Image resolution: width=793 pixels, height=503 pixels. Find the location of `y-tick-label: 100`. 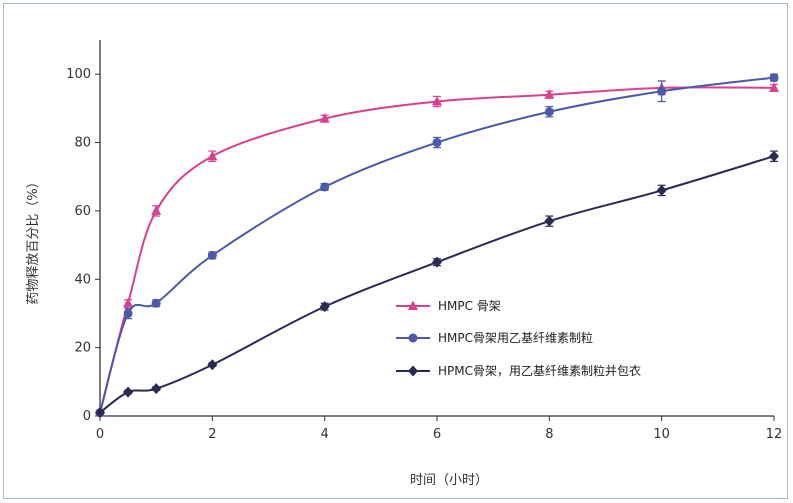

y-tick-label: 100 is located at coordinates (78, 74).